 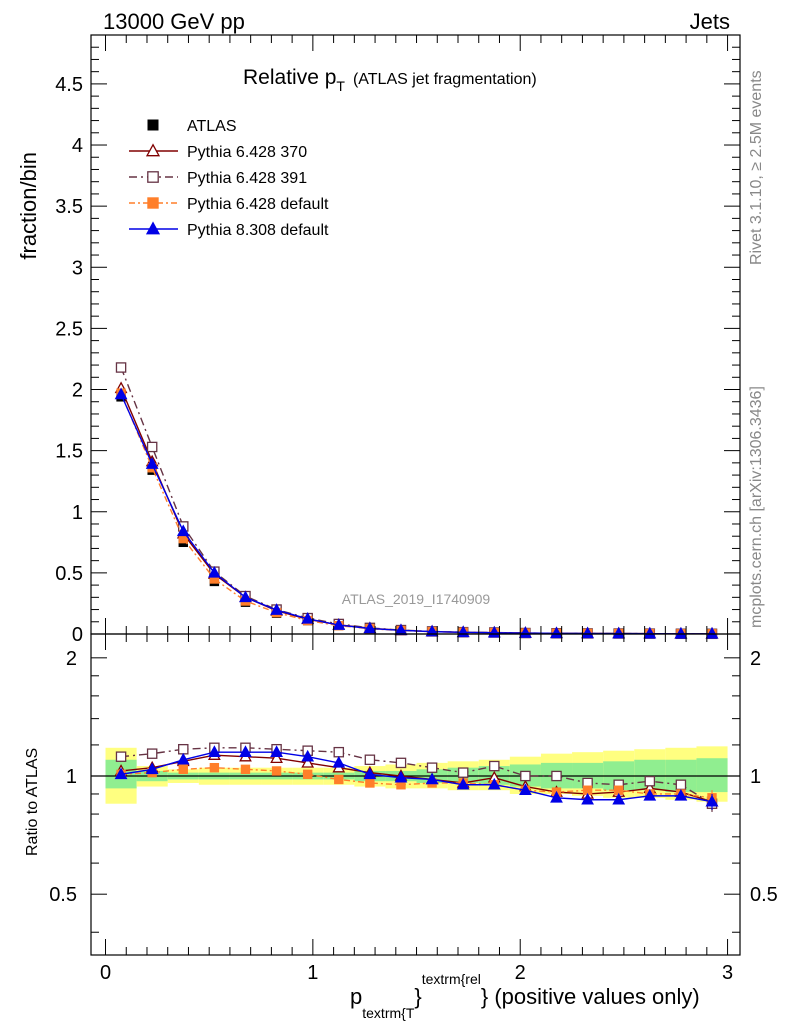 I want to click on ratio-x-tick-label: 2, so click(x=520, y=973).